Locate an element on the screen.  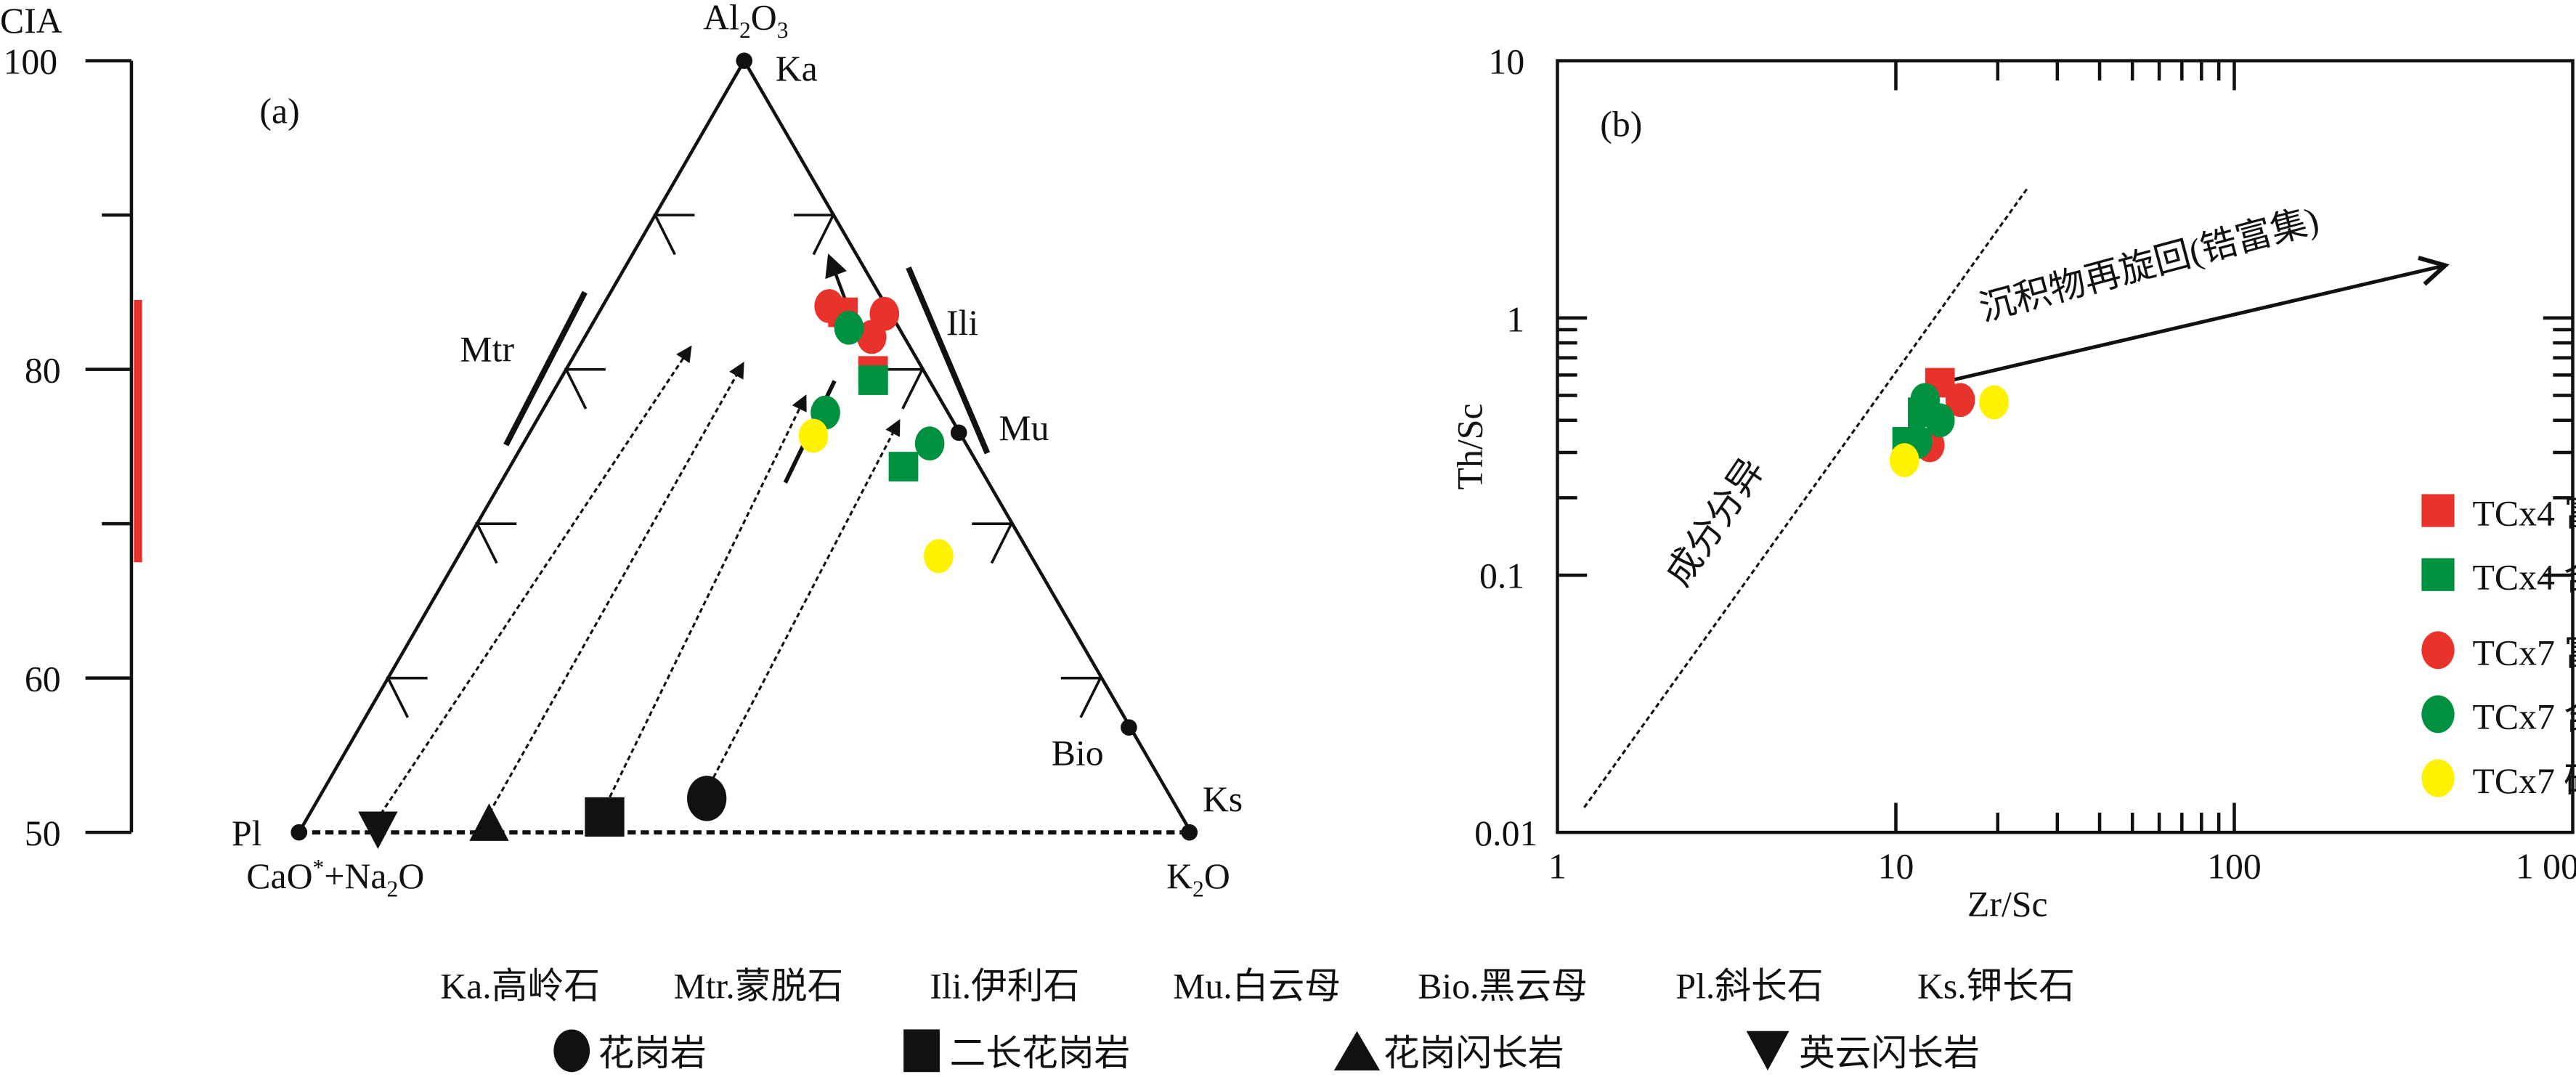
y-tick-0.01: 0.01 is located at coordinates (1505, 833).